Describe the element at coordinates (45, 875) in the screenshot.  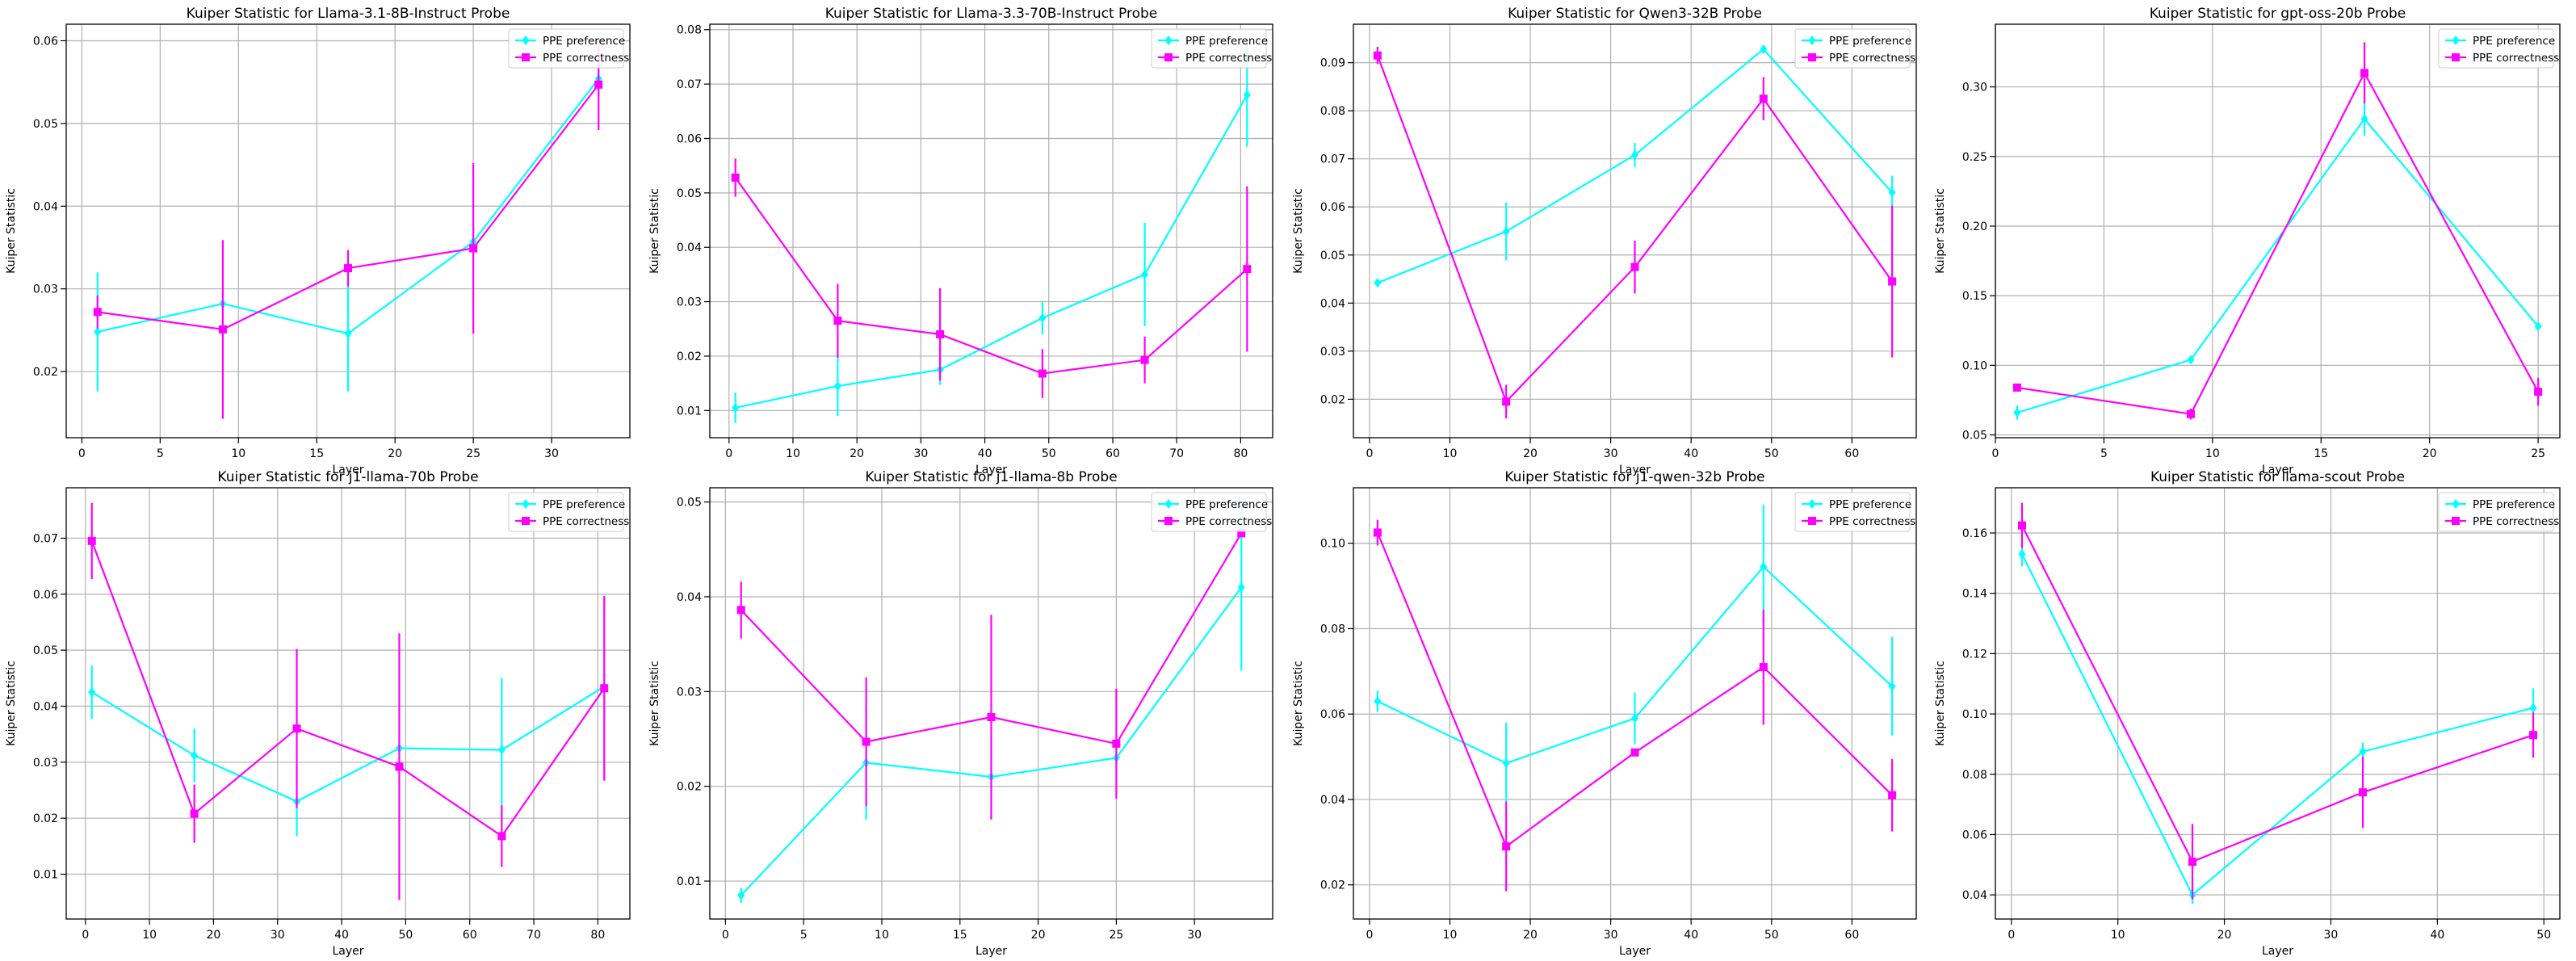
I see `y-tick-label: 0.01` at that location.